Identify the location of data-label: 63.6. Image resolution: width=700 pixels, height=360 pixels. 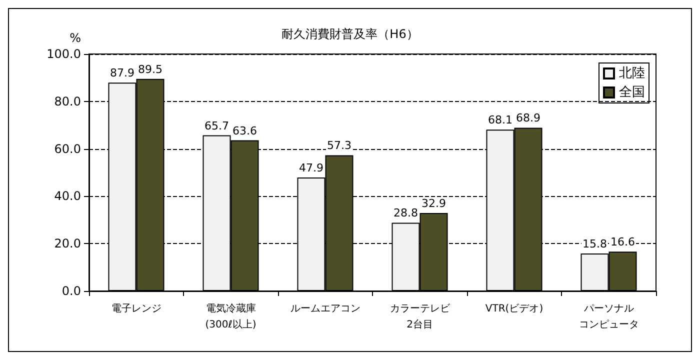
(244, 131).